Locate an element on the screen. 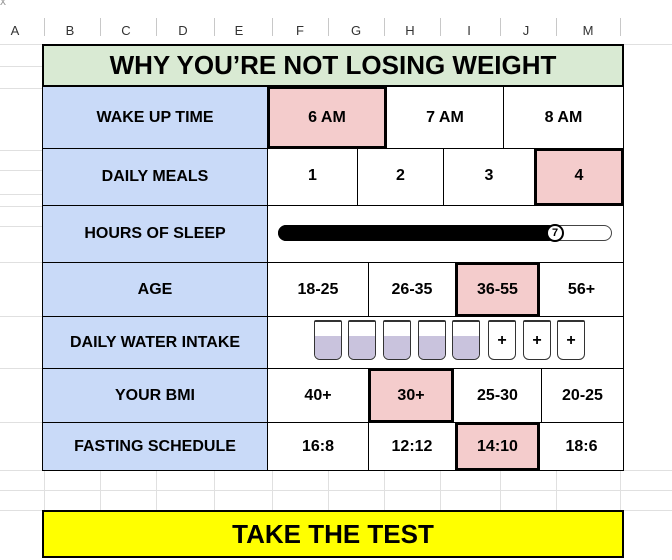 This screenshot has width=672, height=560. option-bmi-40plus: 40+ is located at coordinates (318, 395).